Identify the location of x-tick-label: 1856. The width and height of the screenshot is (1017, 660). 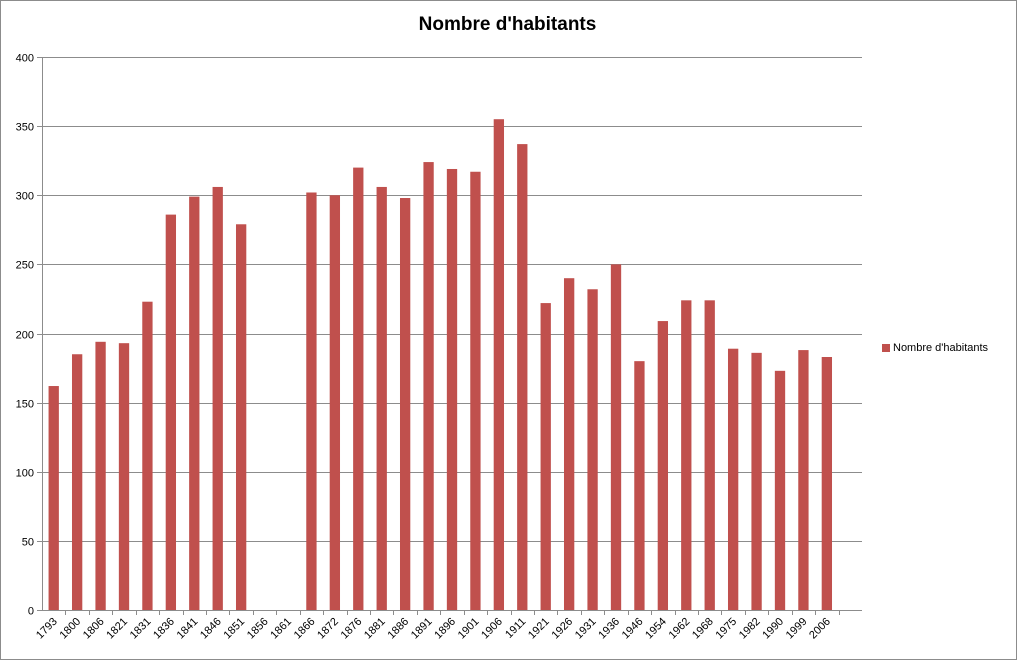
(258, 629).